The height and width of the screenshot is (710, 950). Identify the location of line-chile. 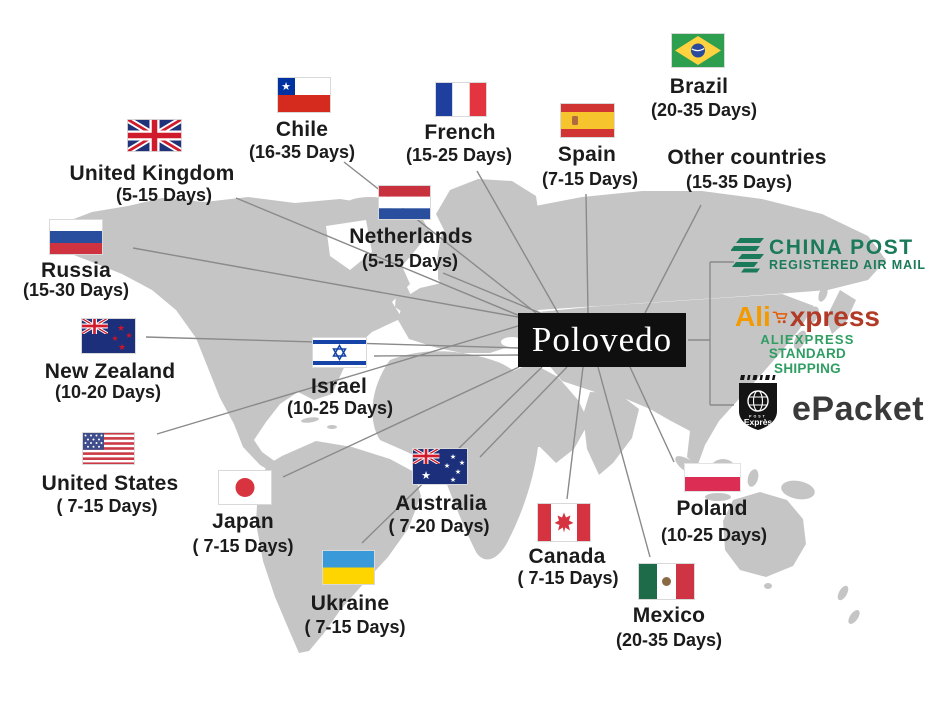
(440, 237).